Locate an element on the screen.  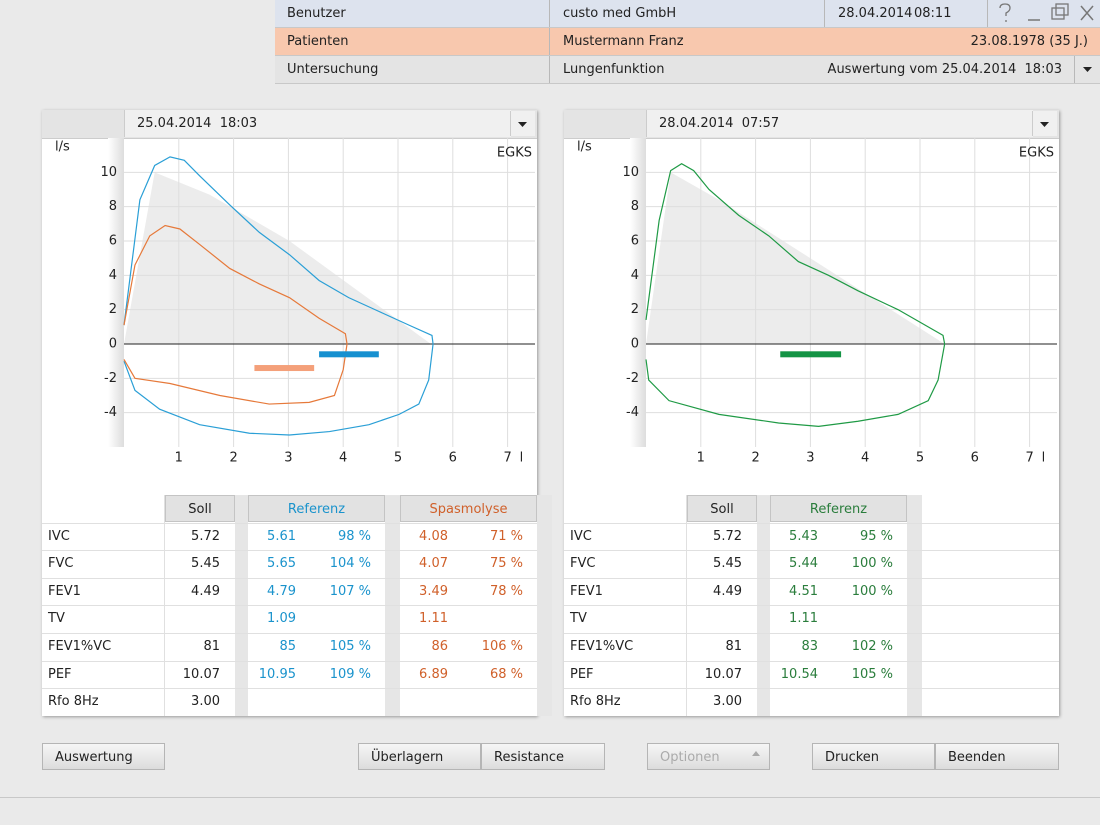
y-tick-label: 6 is located at coordinates (113, 241).